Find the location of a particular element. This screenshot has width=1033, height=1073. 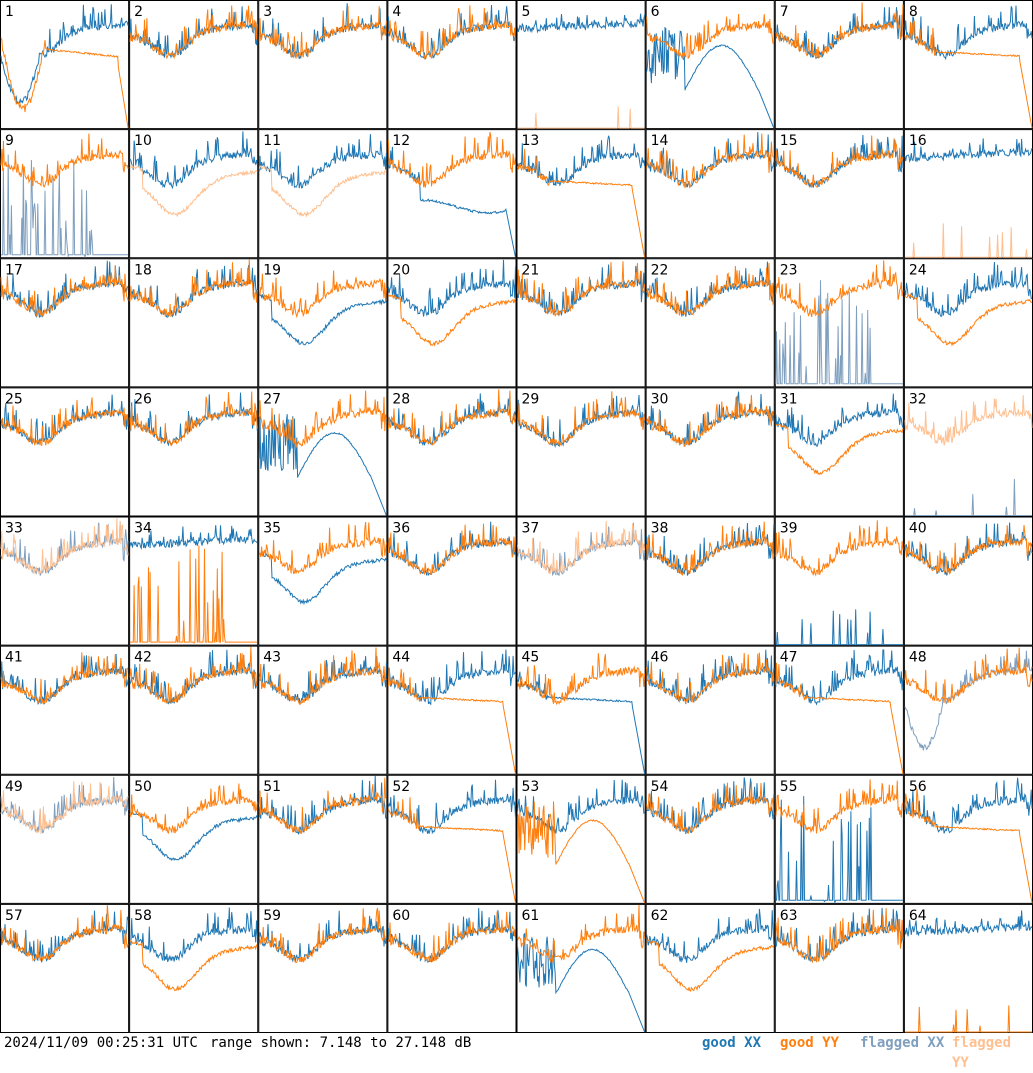

panel-number: 28 is located at coordinates (401, 399).